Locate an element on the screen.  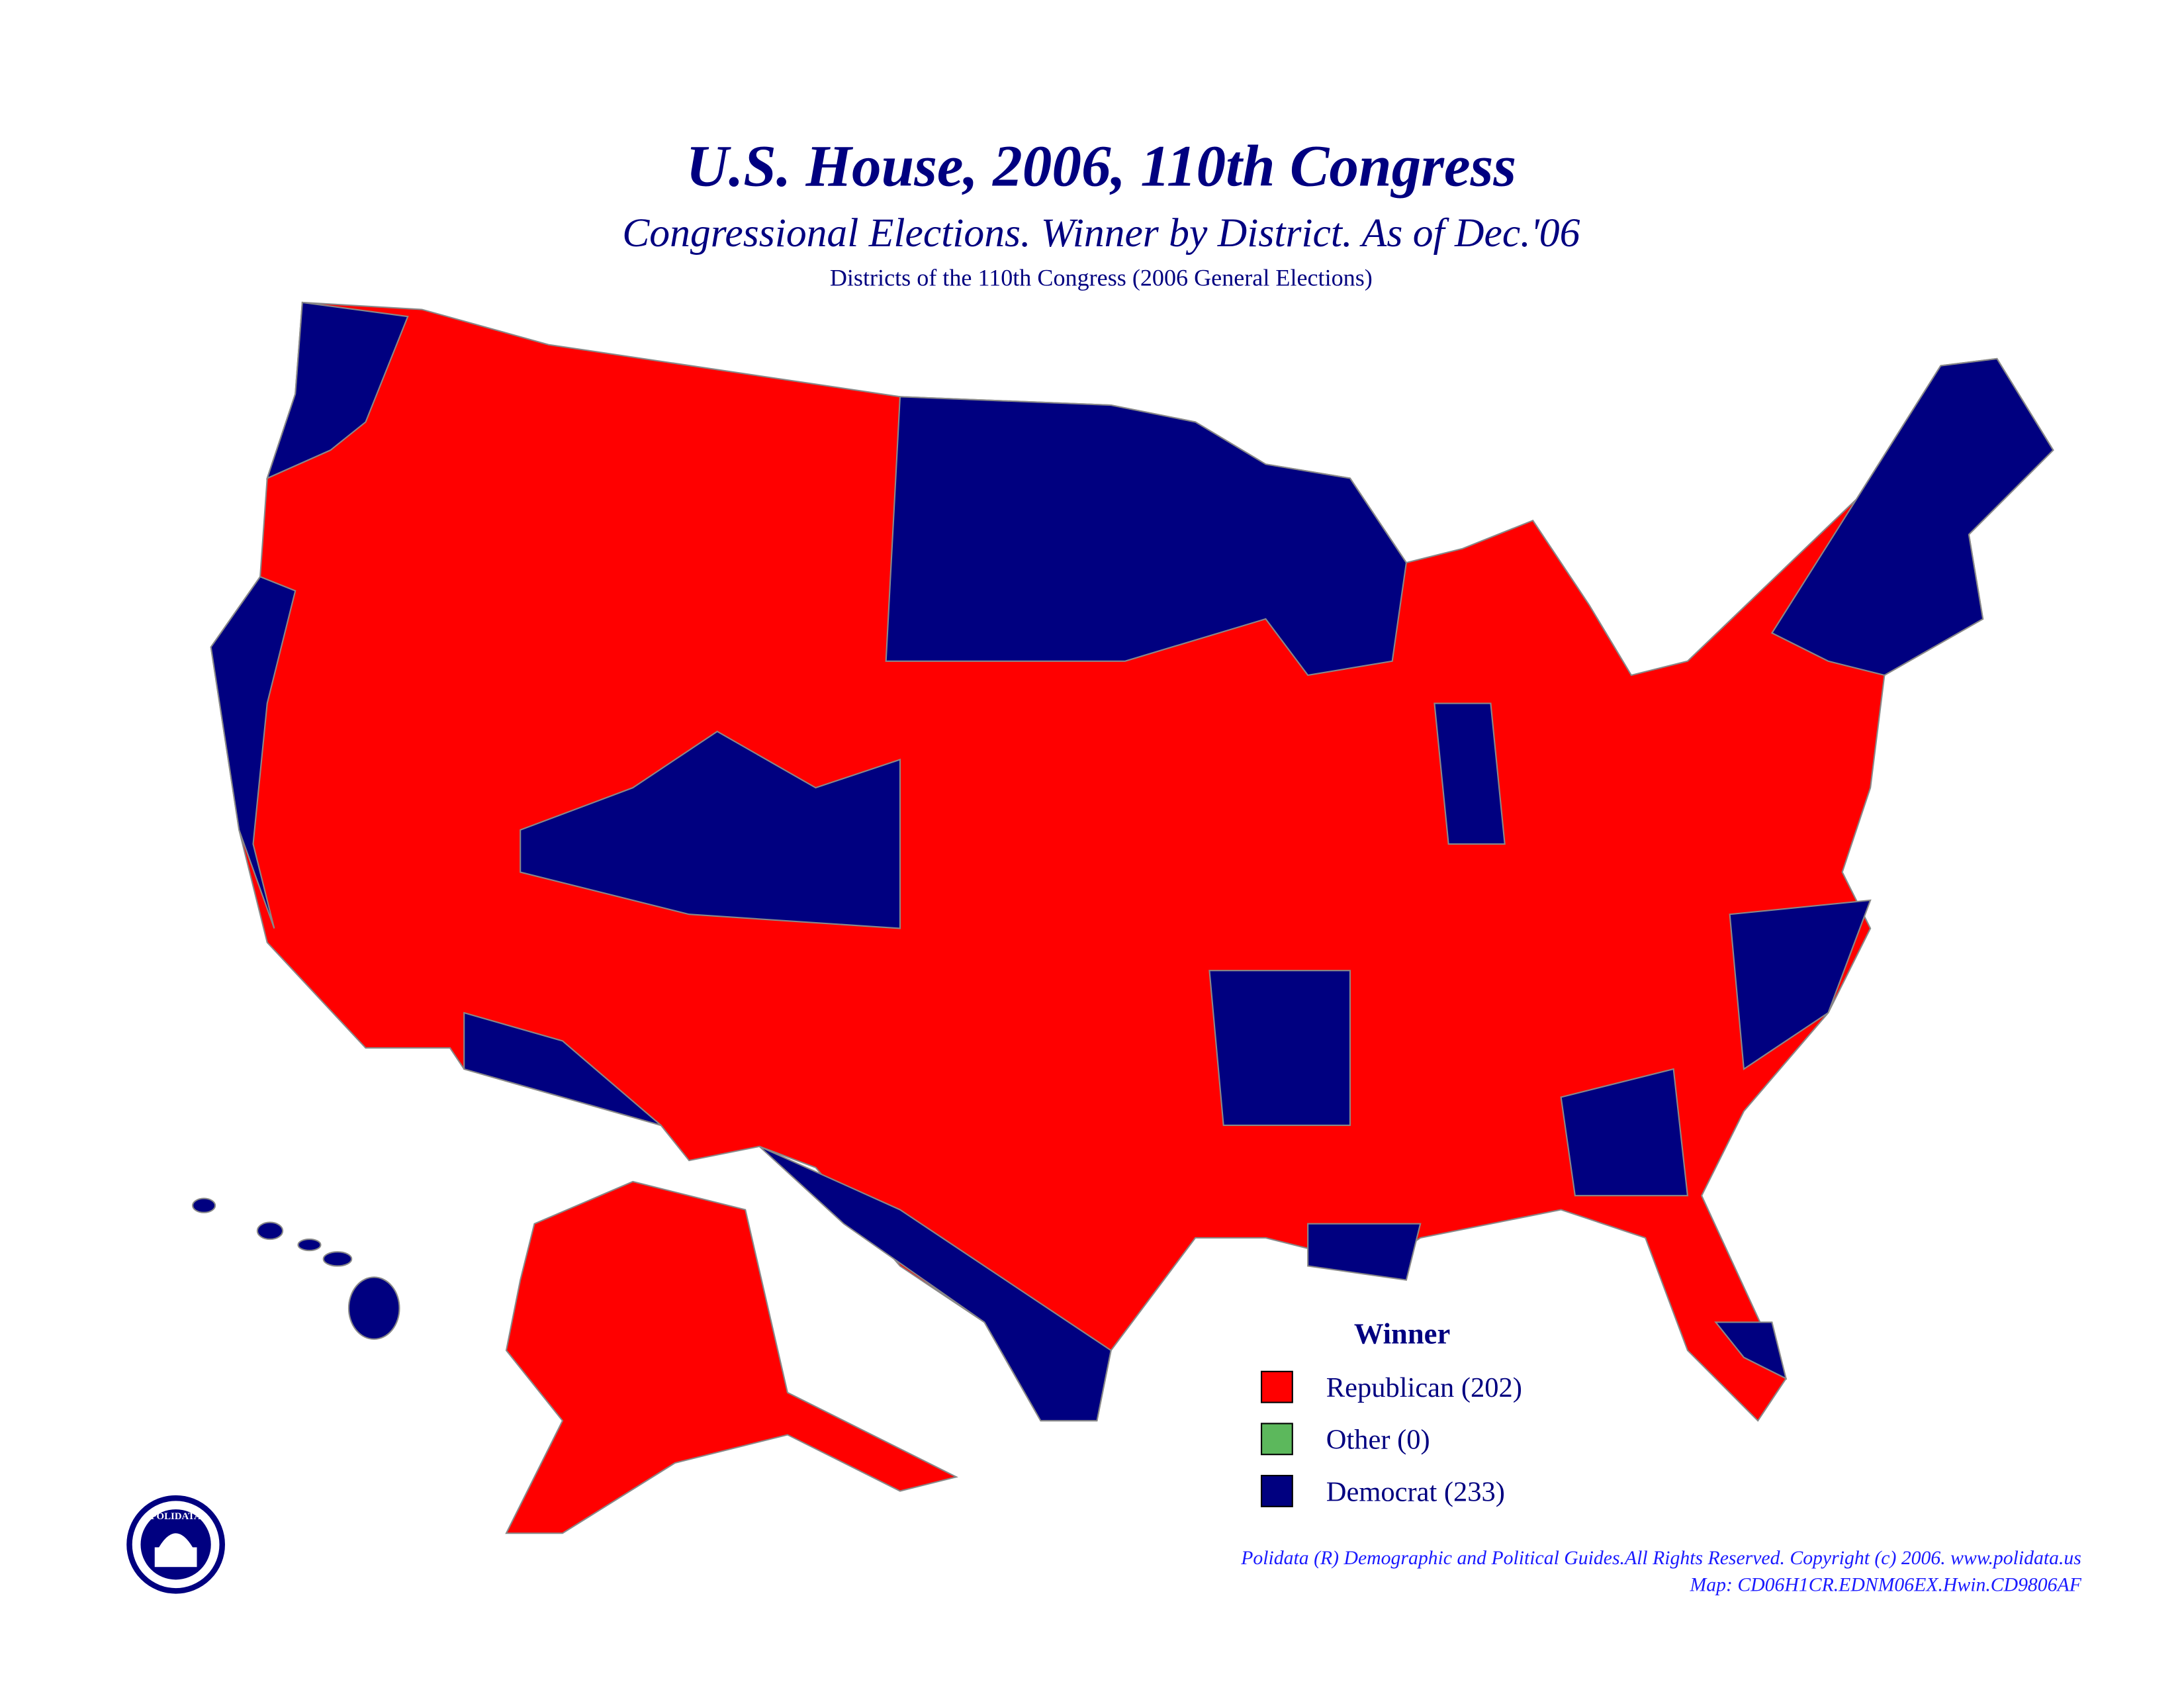
california-coast-districts is located at coordinates (253, 752).